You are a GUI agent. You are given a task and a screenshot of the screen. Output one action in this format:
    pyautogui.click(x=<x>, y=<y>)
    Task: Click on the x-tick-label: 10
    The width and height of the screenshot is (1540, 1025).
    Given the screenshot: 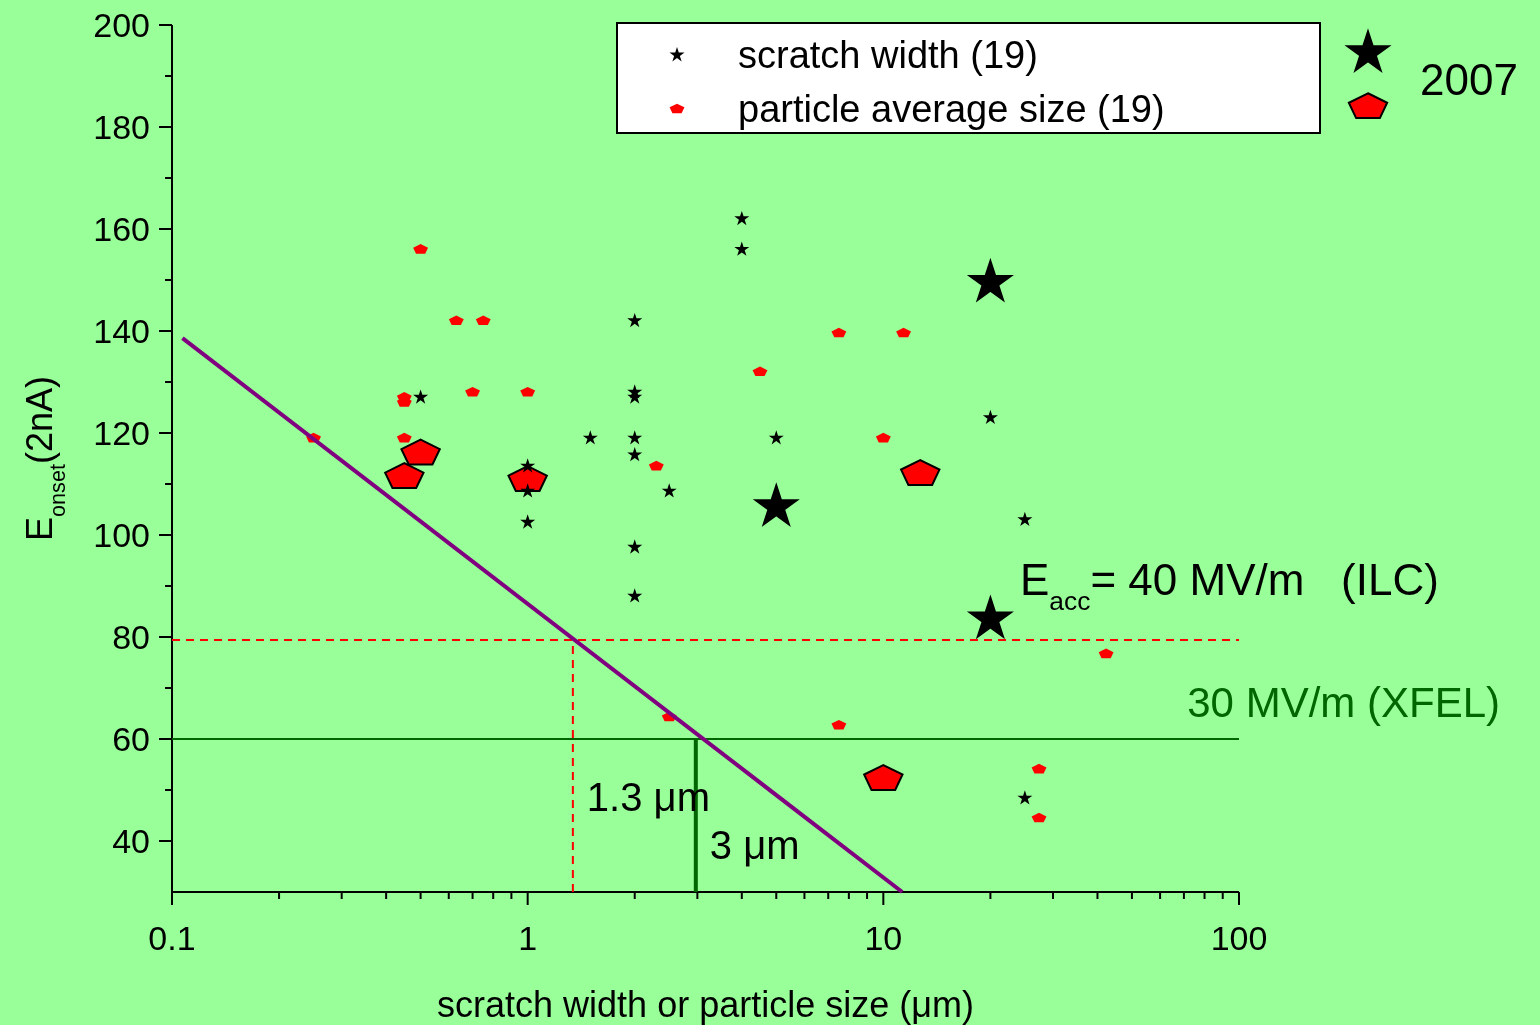 What is the action you would take?
    pyautogui.click(x=883, y=938)
    